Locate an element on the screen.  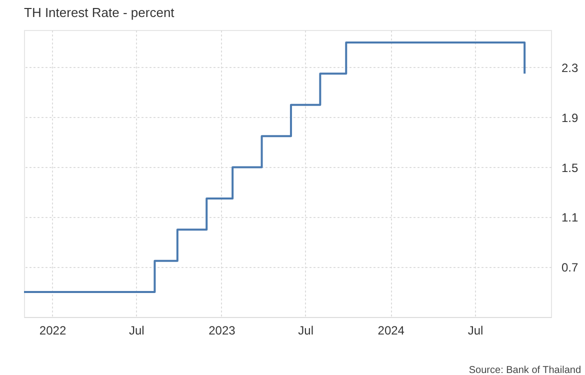
source-note: Source: Bank of Thailand is located at coordinates (524, 370).